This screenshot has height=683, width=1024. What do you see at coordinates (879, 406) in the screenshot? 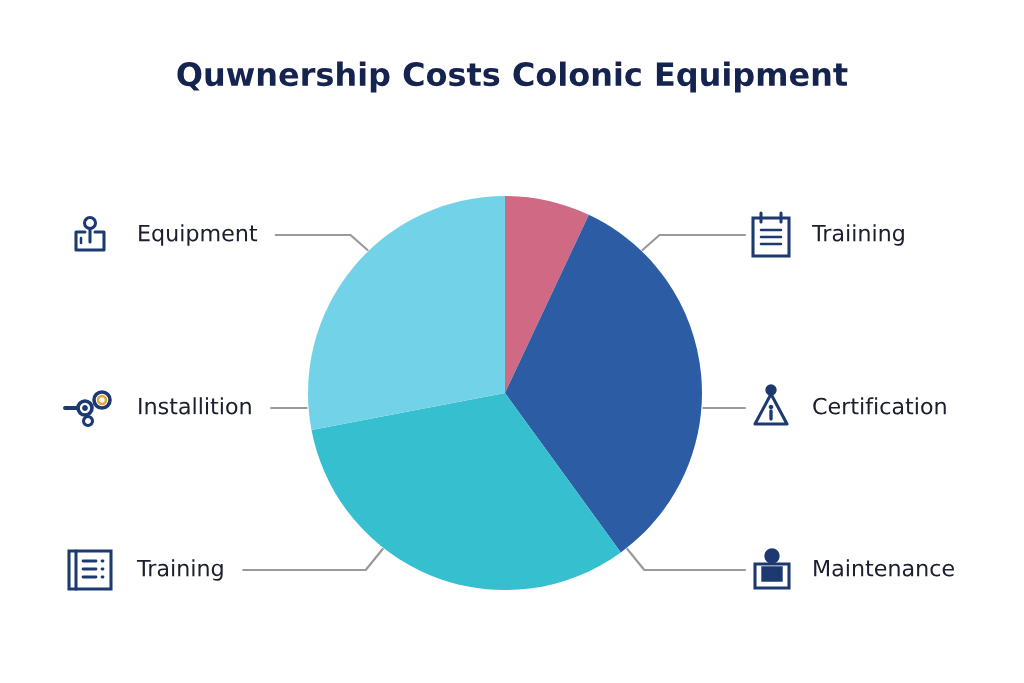
I see `text: Certification` at bounding box center [879, 406].